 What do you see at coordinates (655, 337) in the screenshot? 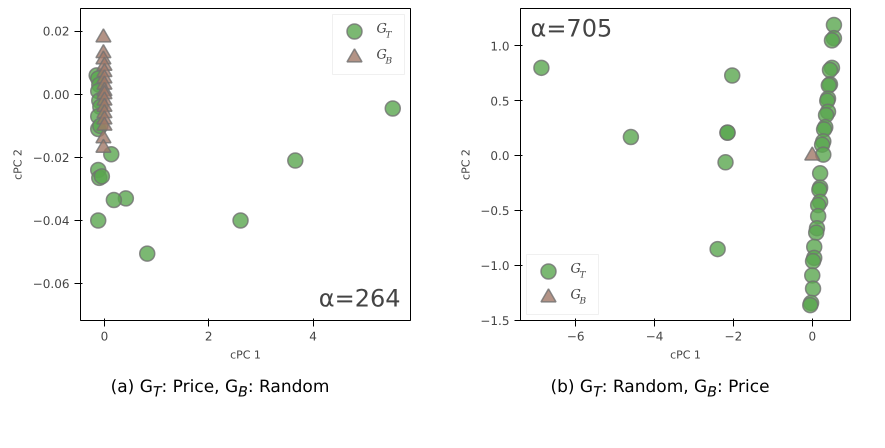
I see `x-tick-label: −4` at bounding box center [655, 337].